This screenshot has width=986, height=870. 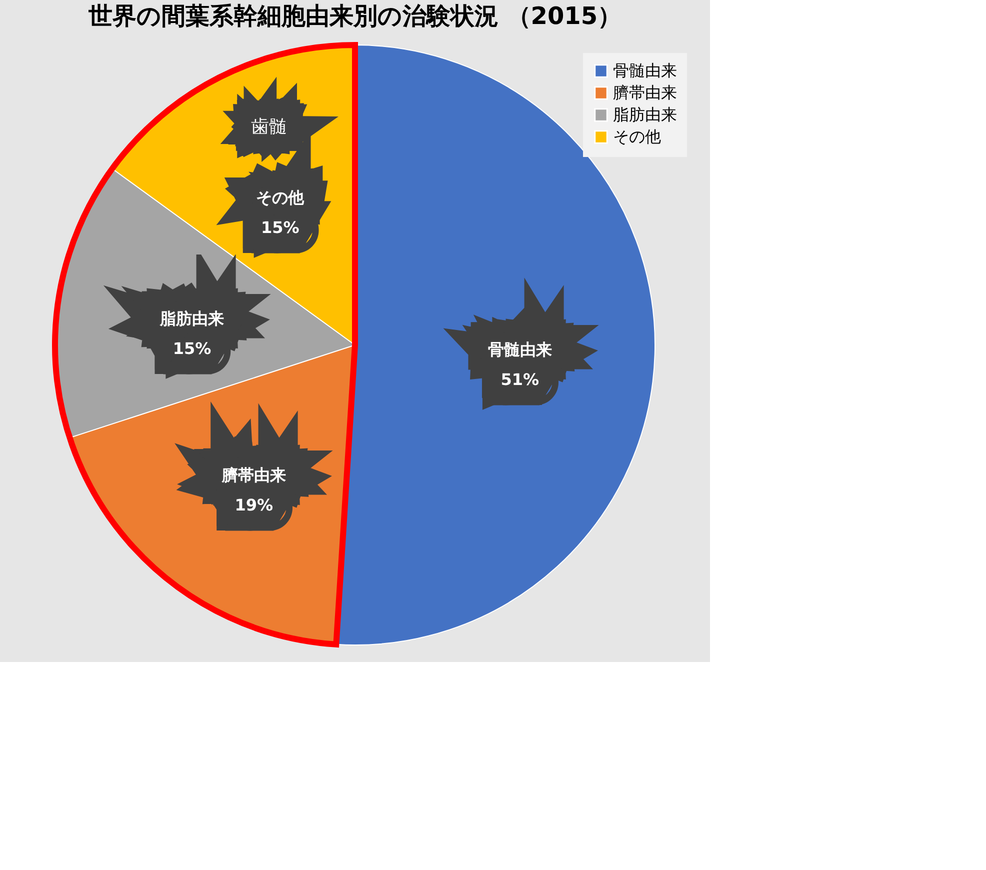 I want to click on legend-label: 骨髄由来, so click(x=645, y=70).